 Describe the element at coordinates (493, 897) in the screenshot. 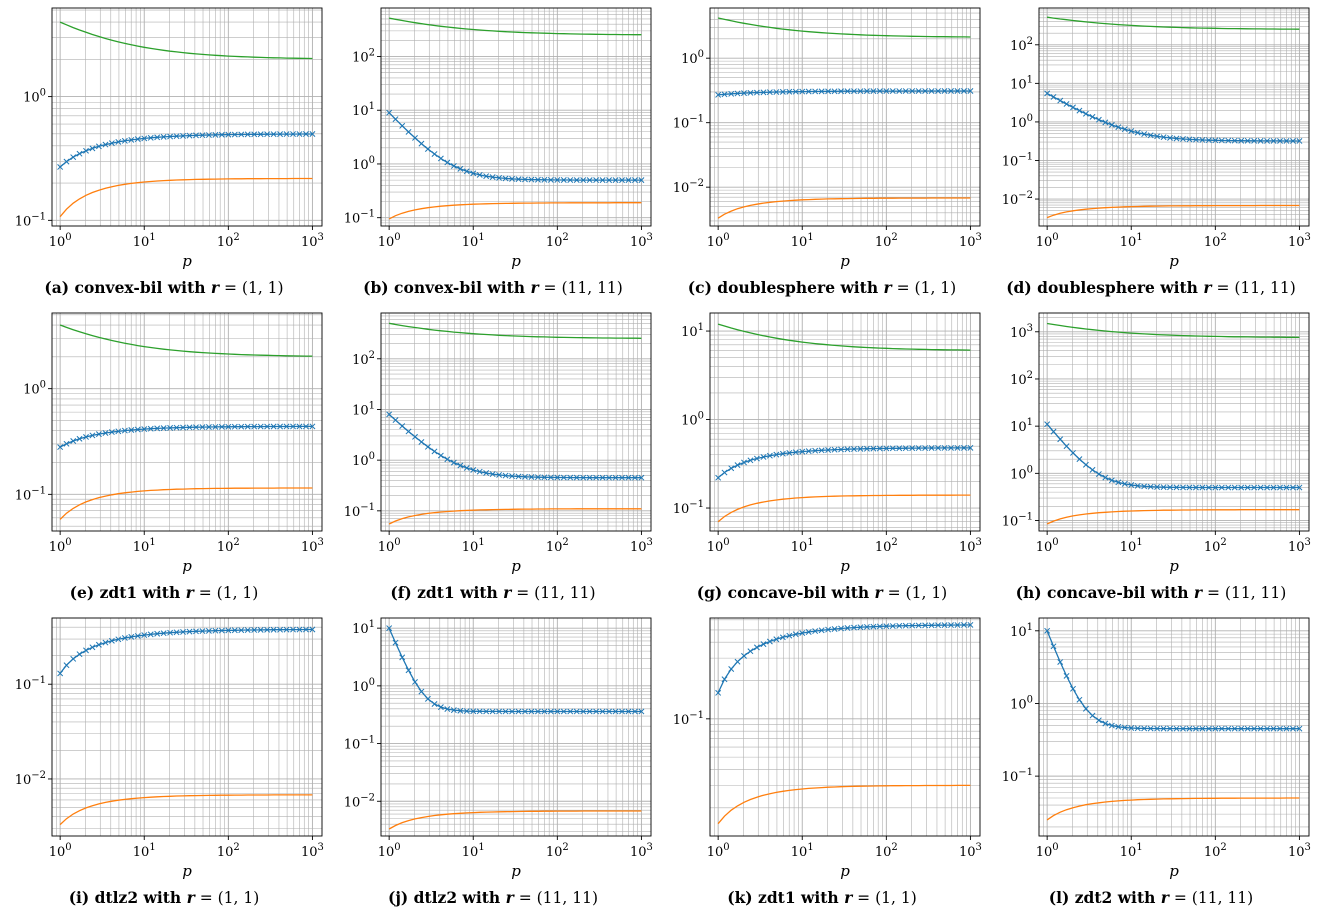

I see `chart-caption: (j) dtlz2 with r = (11, 11)` at that location.